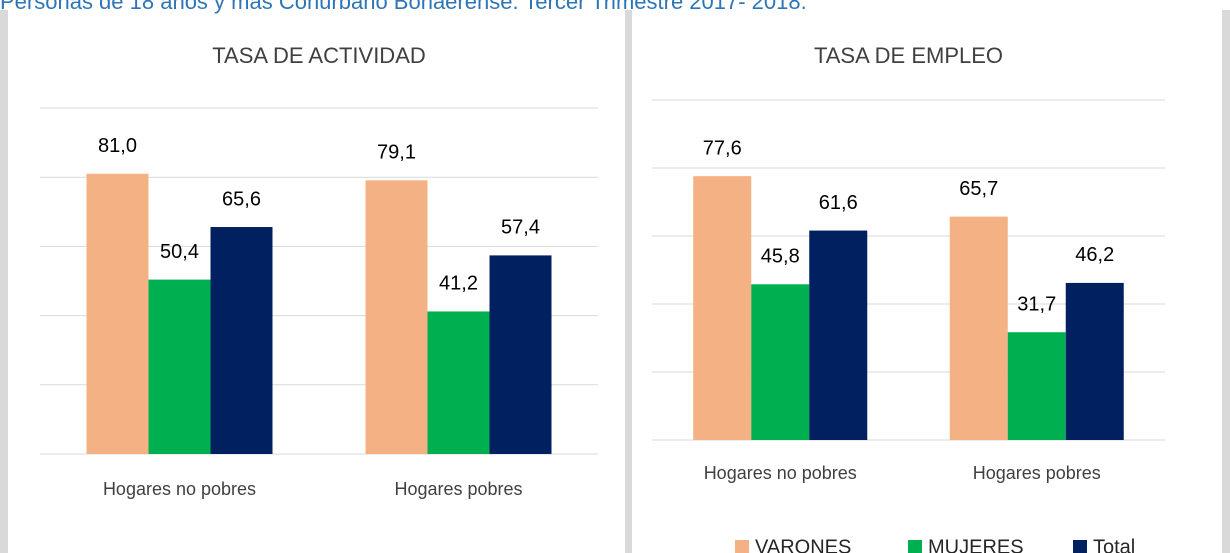 The height and width of the screenshot is (553, 1230). What do you see at coordinates (319, 55) in the screenshot?
I see `chart-title: TASA DE ACTIVIDAD` at bounding box center [319, 55].